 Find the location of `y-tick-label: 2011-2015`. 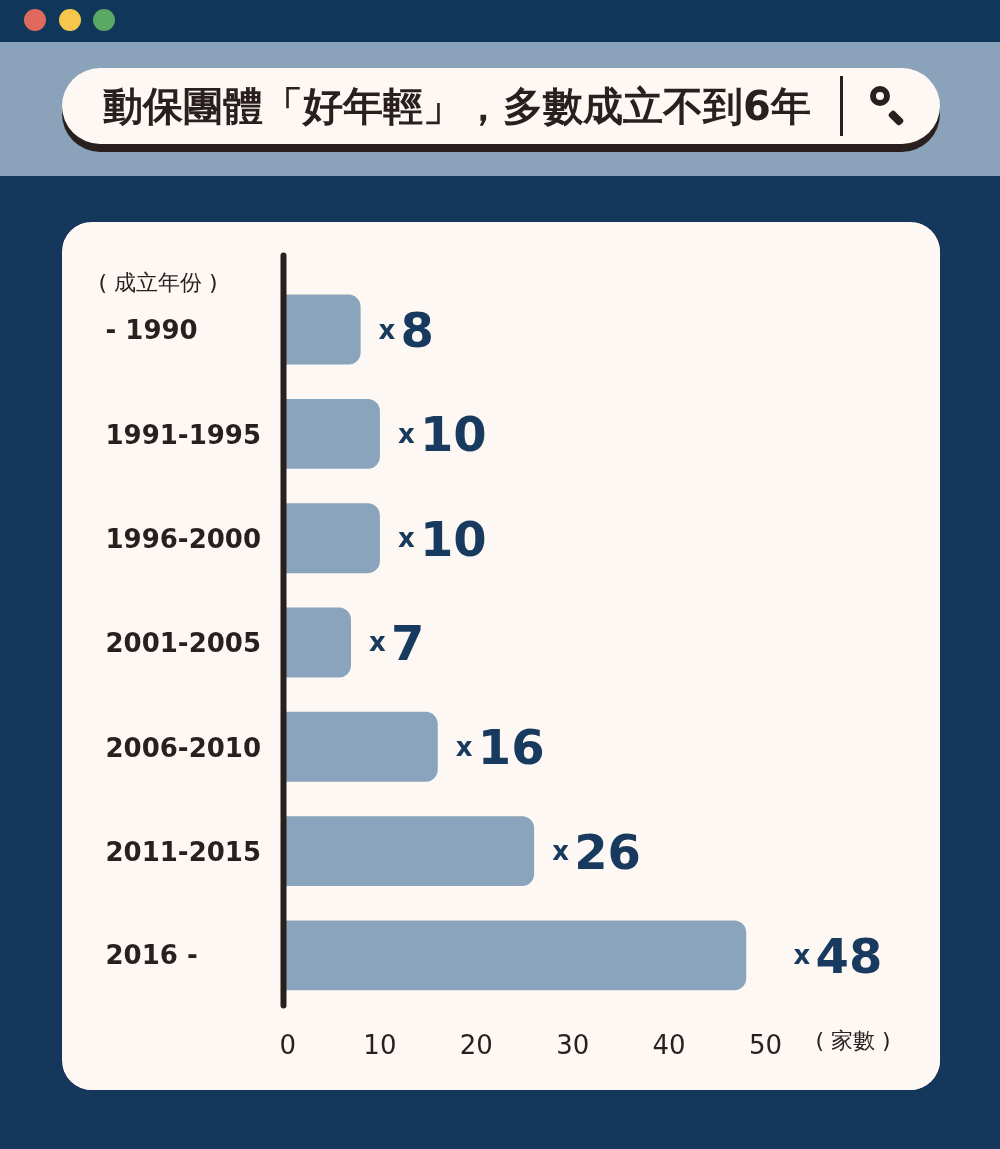

y-tick-label: 2011-2015 is located at coordinates (183, 852).